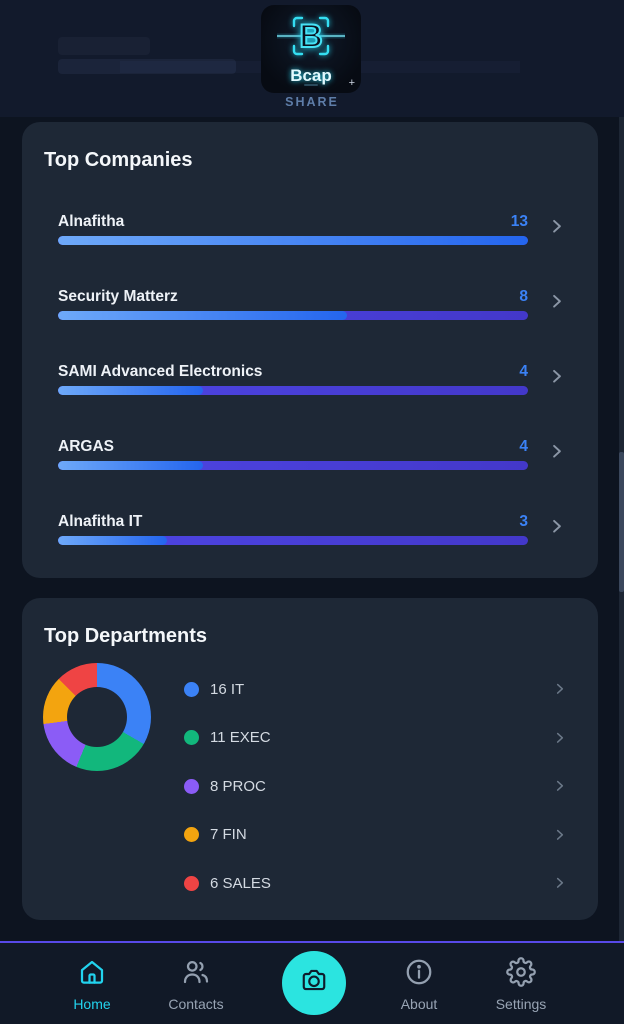 The height and width of the screenshot is (1024, 624). Describe the element at coordinates (92, 974) in the screenshot. I see `home-icon` at that location.